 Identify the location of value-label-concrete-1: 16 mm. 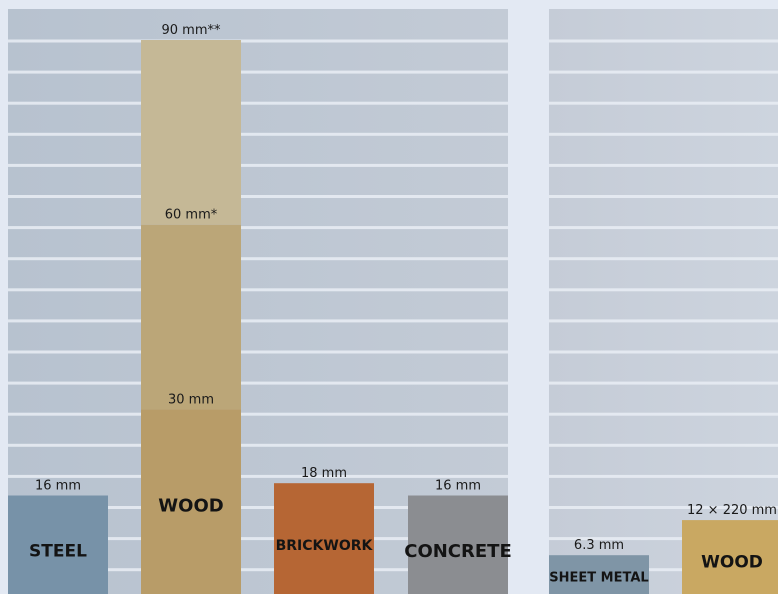
(458, 486).